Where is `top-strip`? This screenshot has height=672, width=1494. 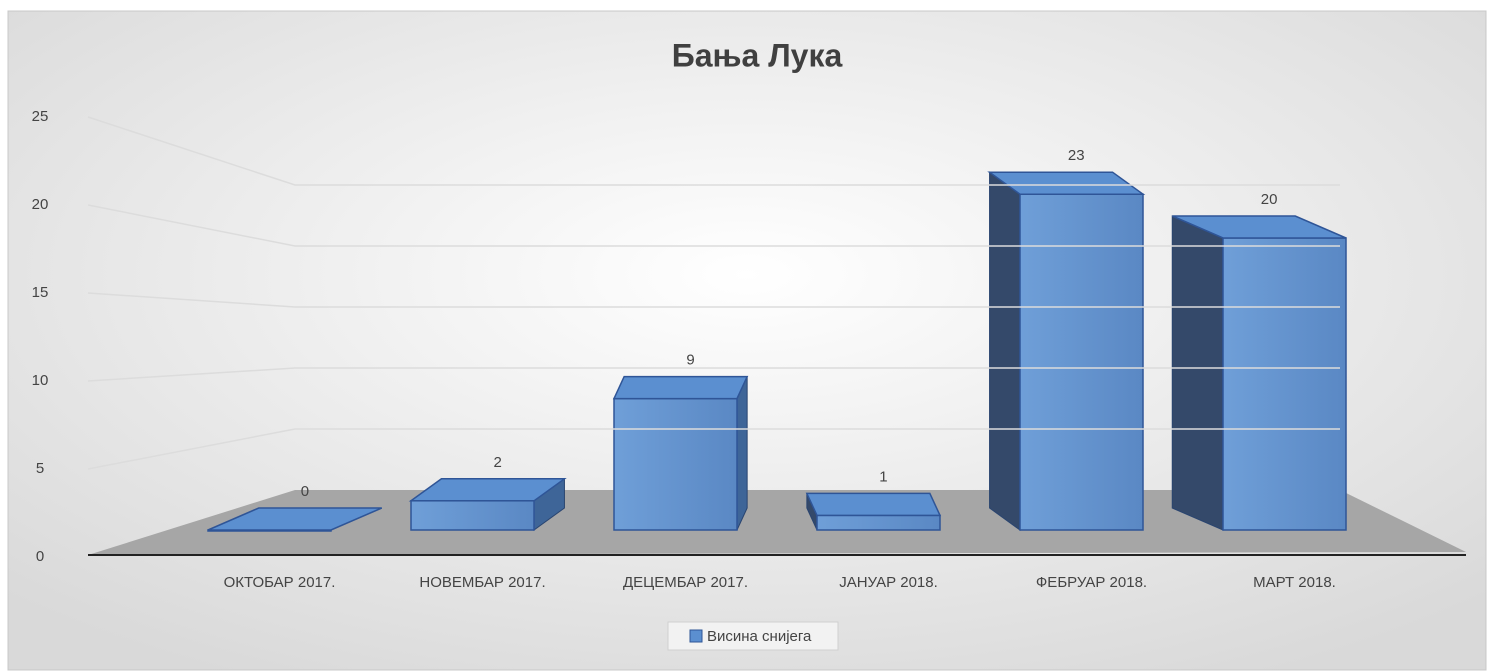
top-strip is located at coordinates (747, 5).